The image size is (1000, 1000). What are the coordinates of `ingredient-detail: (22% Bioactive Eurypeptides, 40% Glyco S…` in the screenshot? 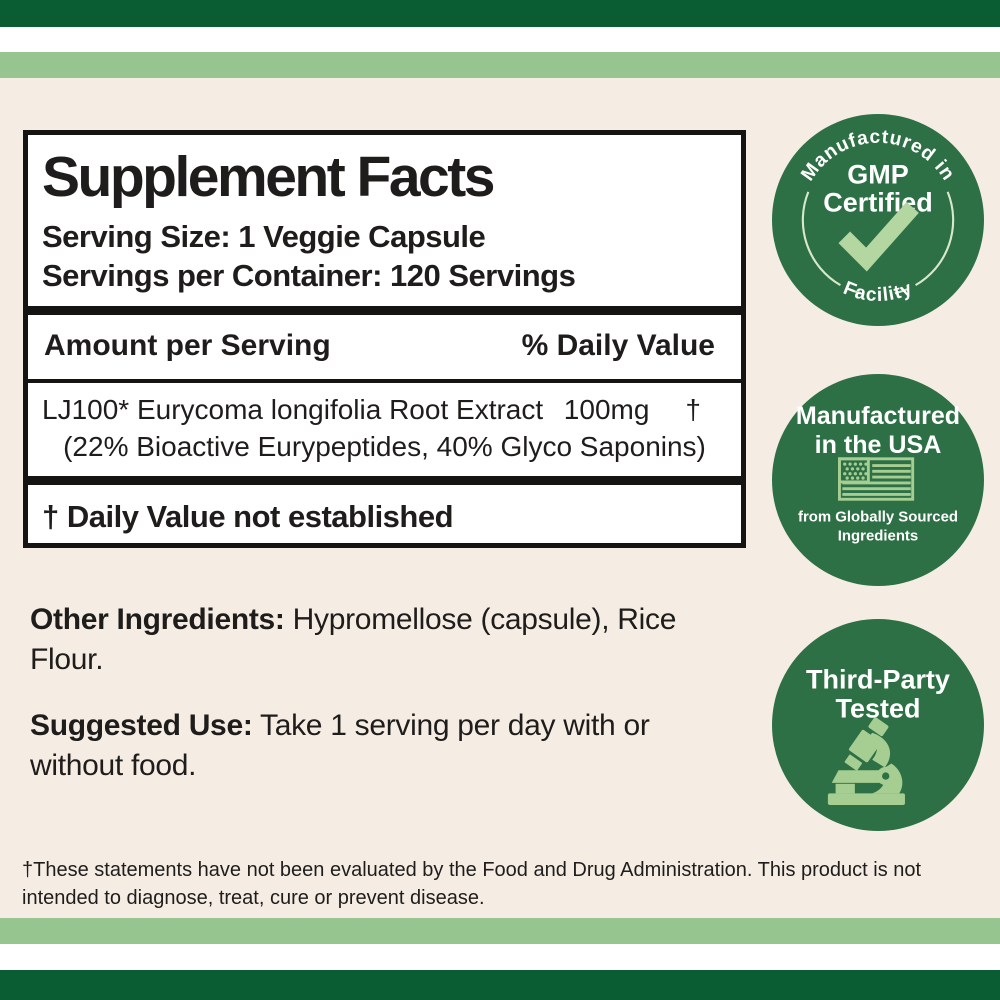 It's located at (384, 446).